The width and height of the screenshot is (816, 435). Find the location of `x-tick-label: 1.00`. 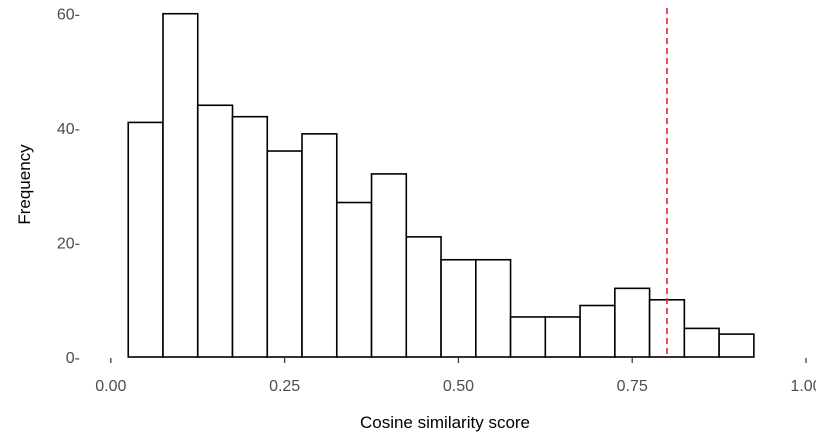

x-tick-label: 1.00 is located at coordinates (803, 386).